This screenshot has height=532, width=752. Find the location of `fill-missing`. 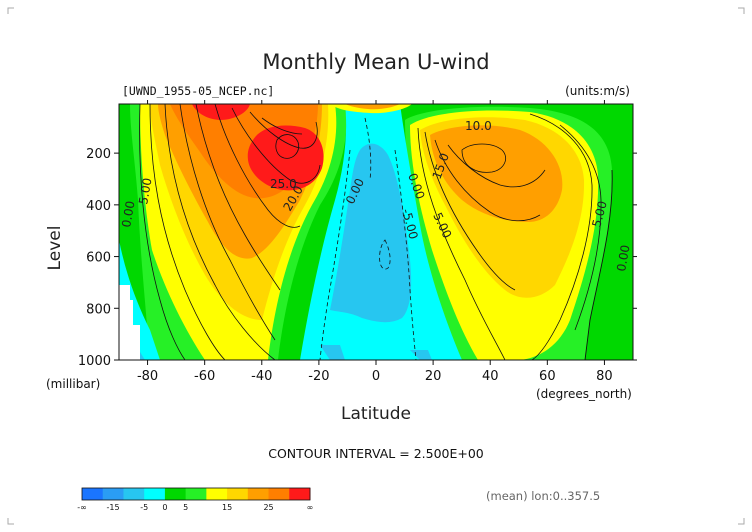

fill-missing is located at coordinates (129, 322).